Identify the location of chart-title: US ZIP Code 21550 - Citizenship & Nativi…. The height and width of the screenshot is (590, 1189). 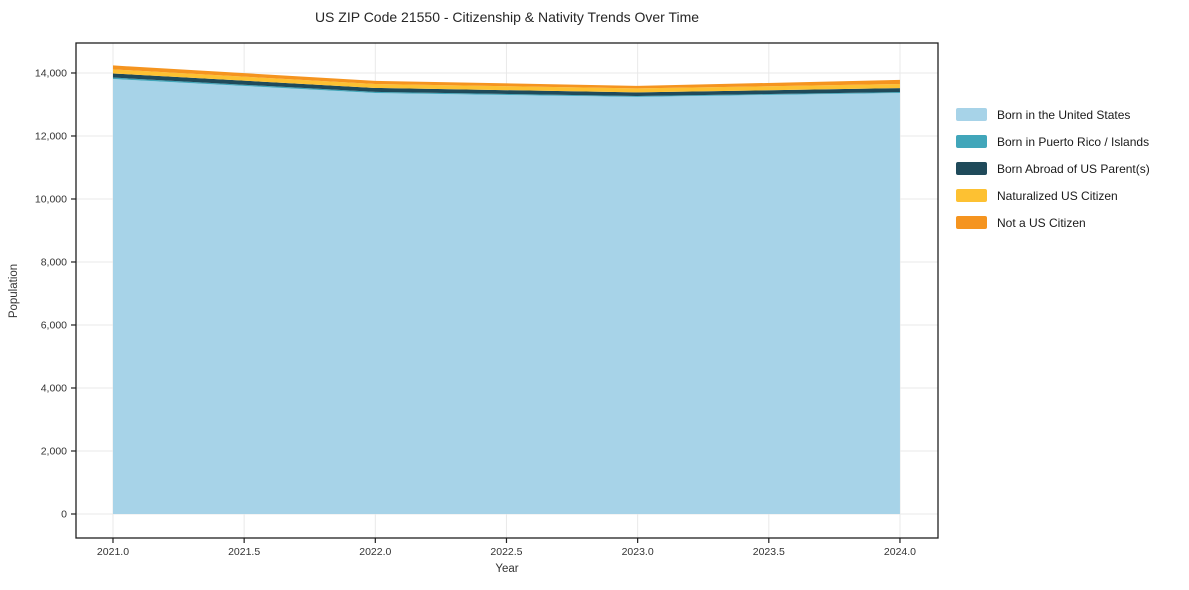
(507, 17).